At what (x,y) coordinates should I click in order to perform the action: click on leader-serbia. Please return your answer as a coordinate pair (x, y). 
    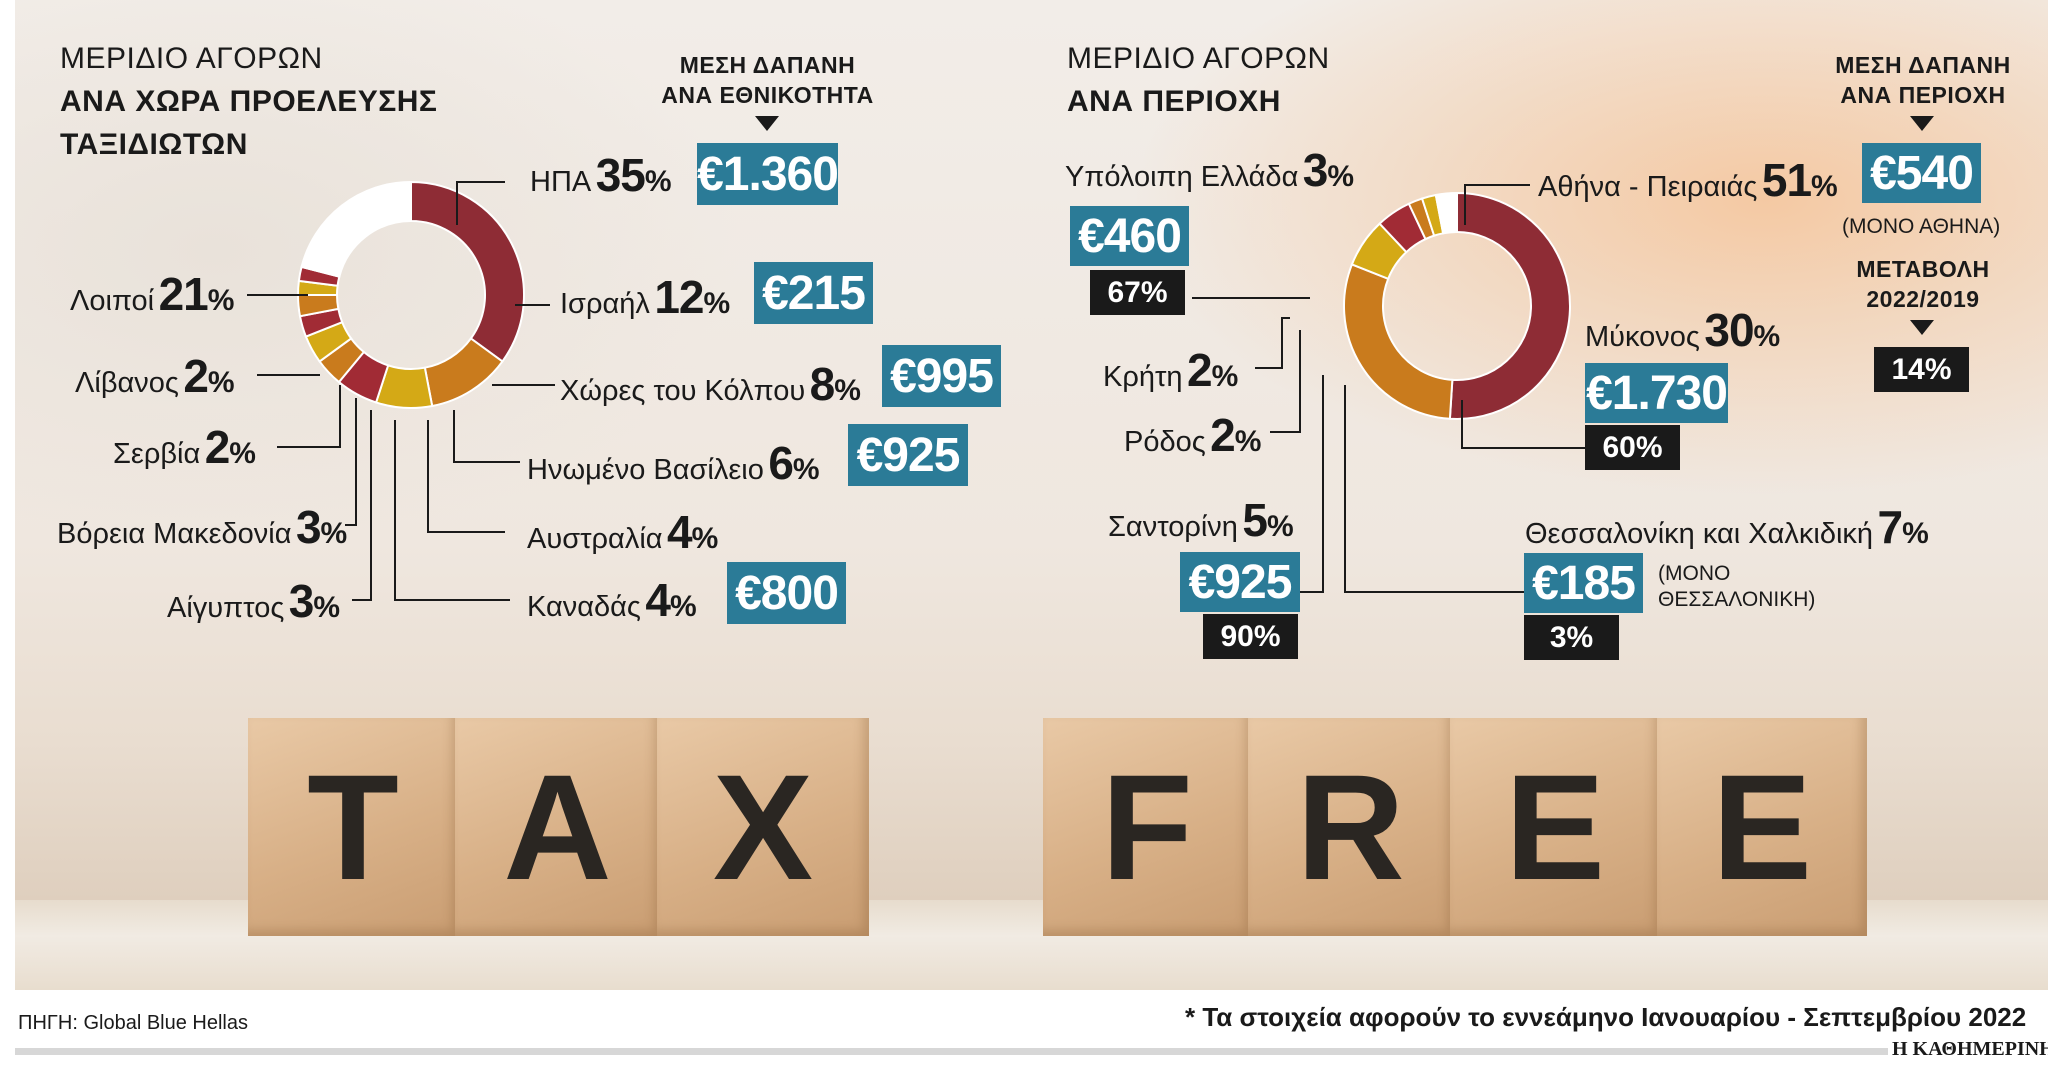
    Looking at the image, I should click on (309, 416).